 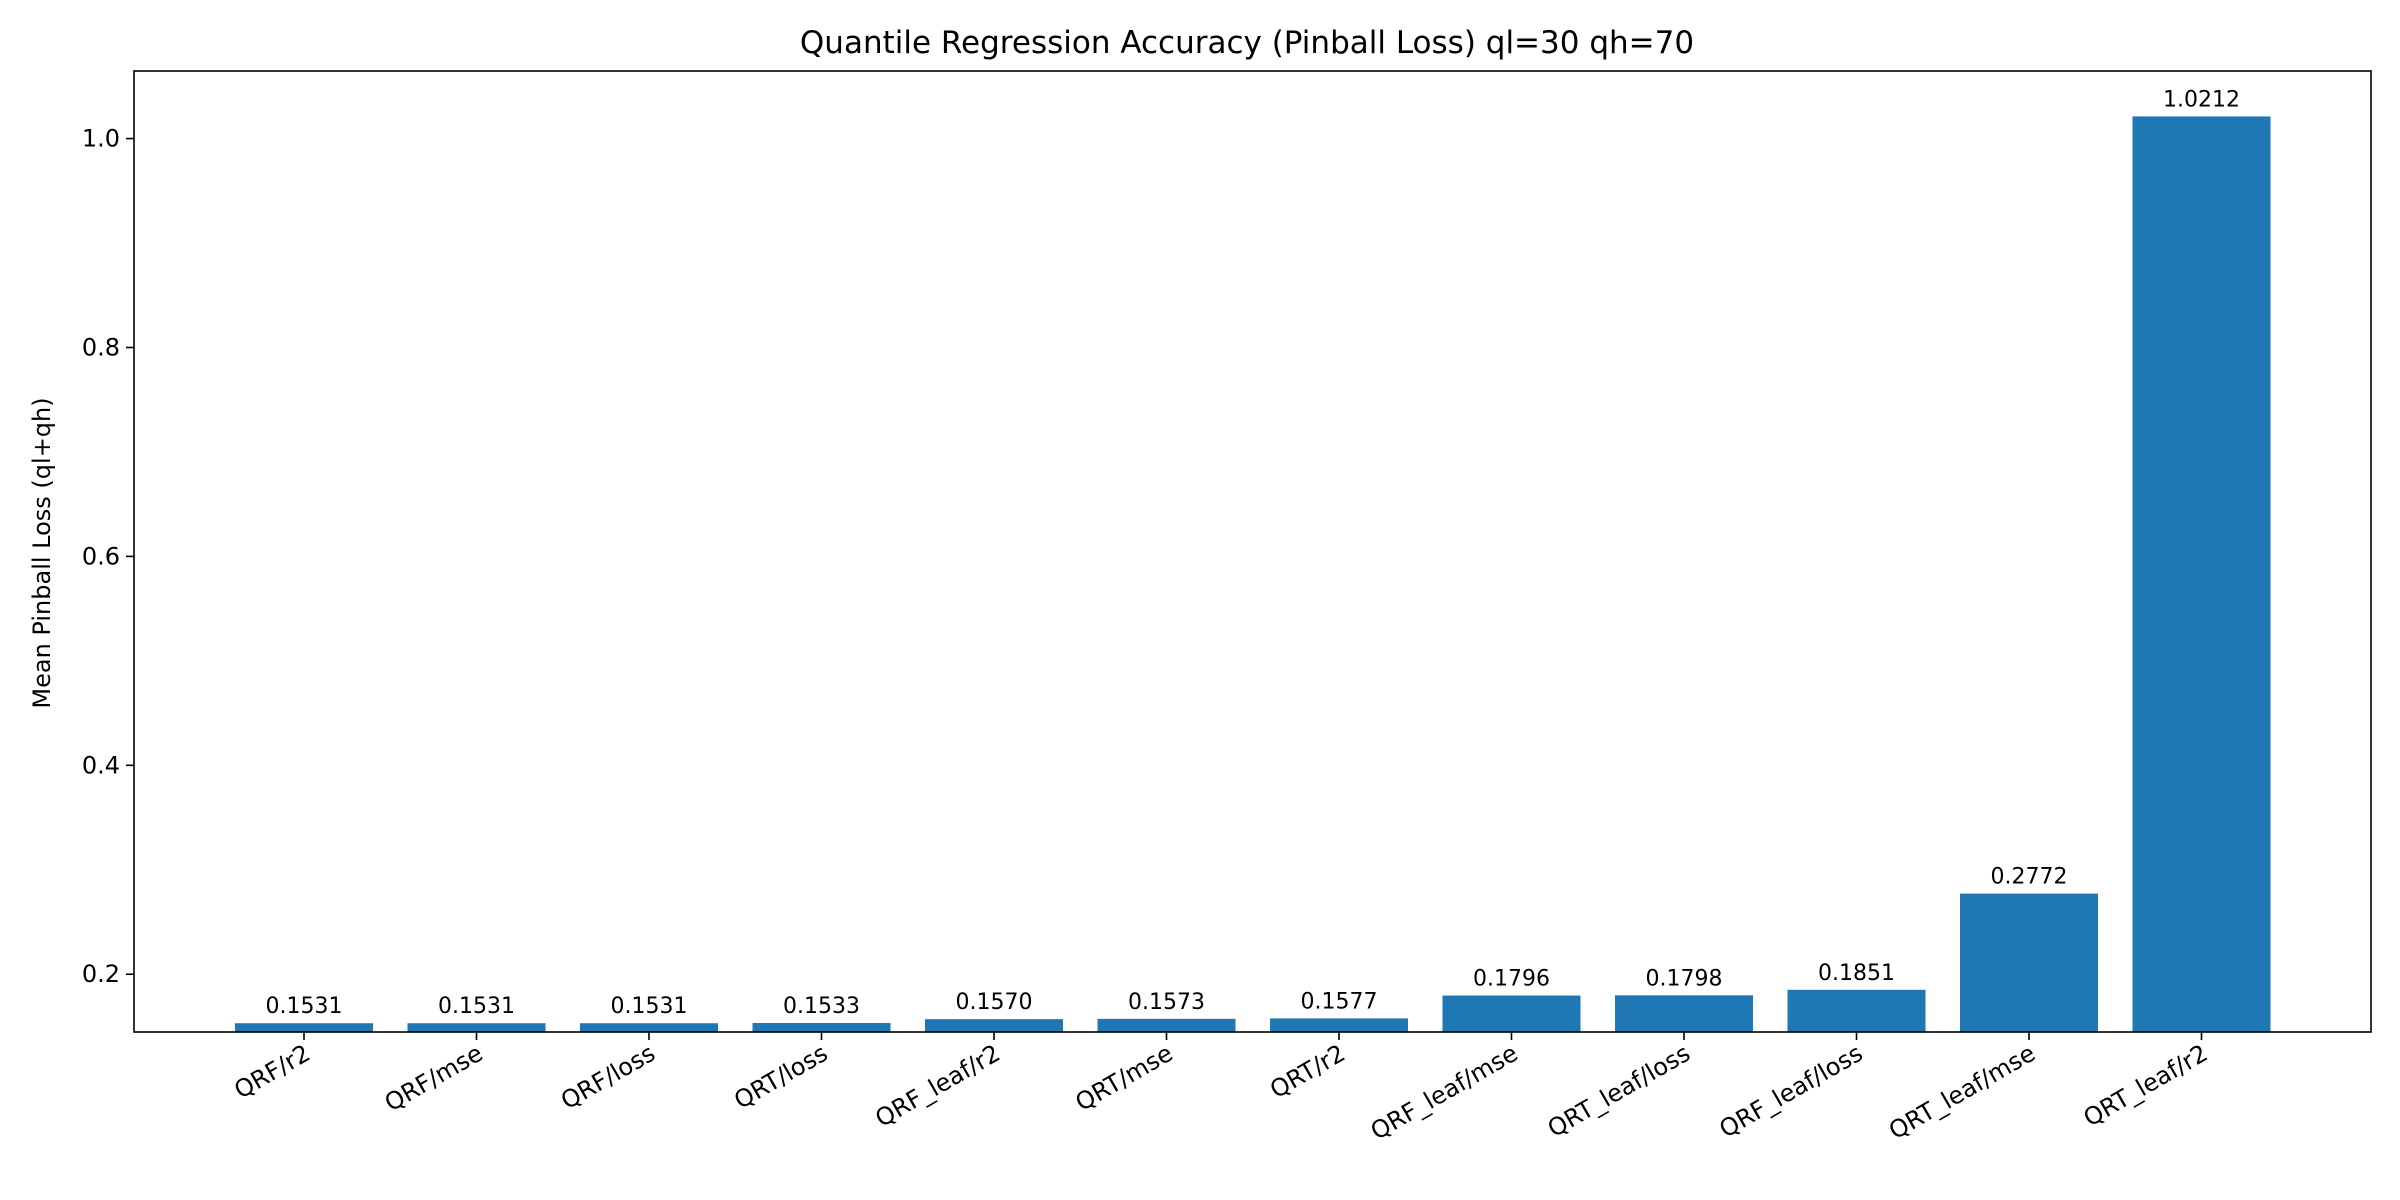 What do you see at coordinates (1307, 1071) in the screenshot?
I see `x-tick-label: QRT/r2` at bounding box center [1307, 1071].